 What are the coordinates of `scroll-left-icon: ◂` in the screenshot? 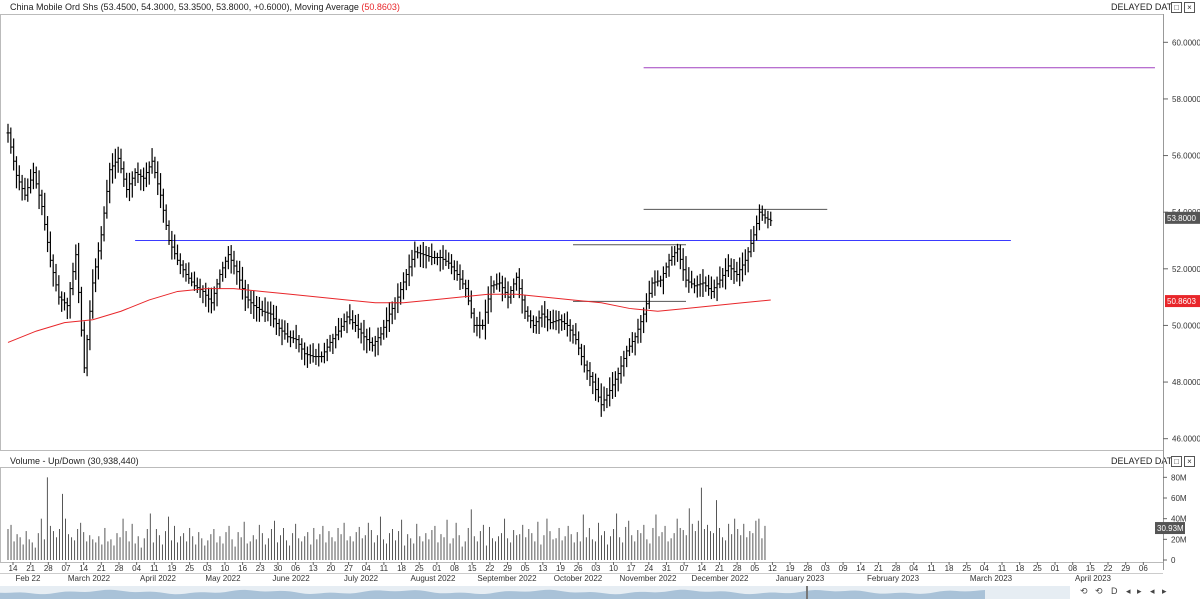 It's located at (1128, 591).